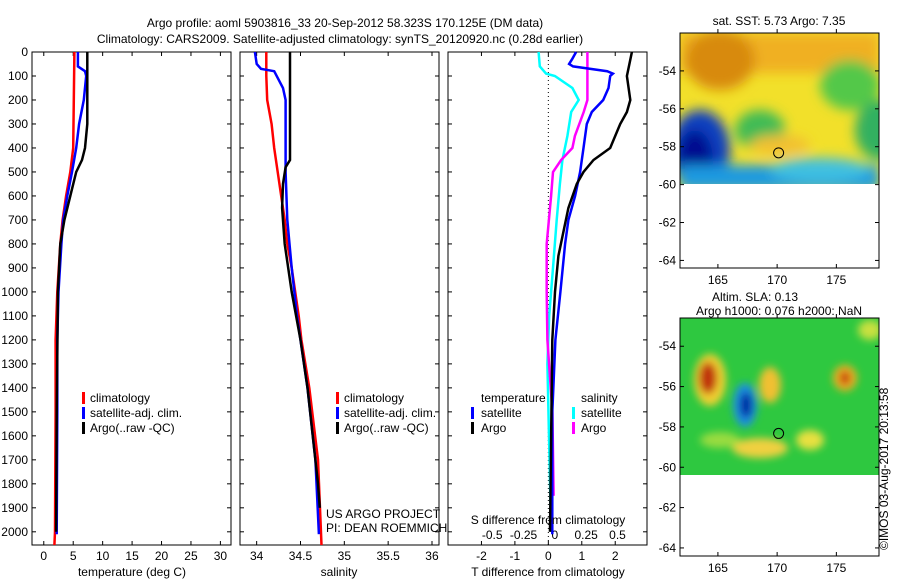 The image size is (900, 580). Describe the element at coordinates (14, 412) in the screenshot. I see `y-tick-label: 1500` at that location.